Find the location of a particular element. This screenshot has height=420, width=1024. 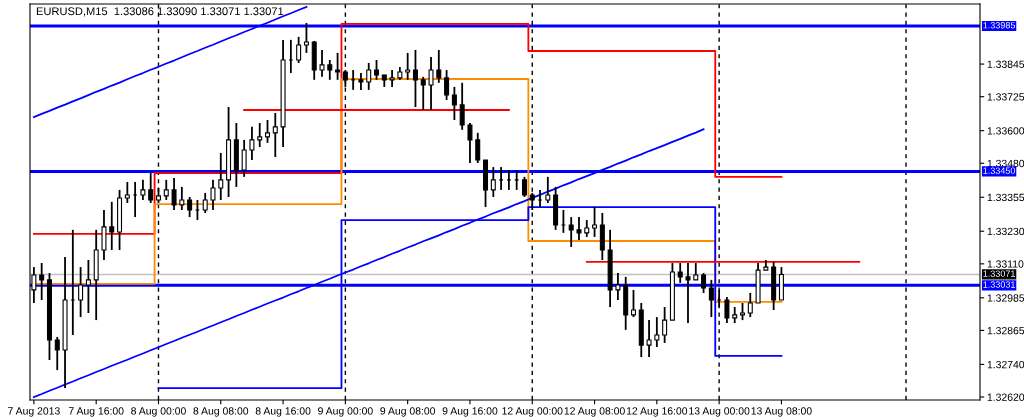

y-tick-label: 1.32985 is located at coordinates (1005, 298).